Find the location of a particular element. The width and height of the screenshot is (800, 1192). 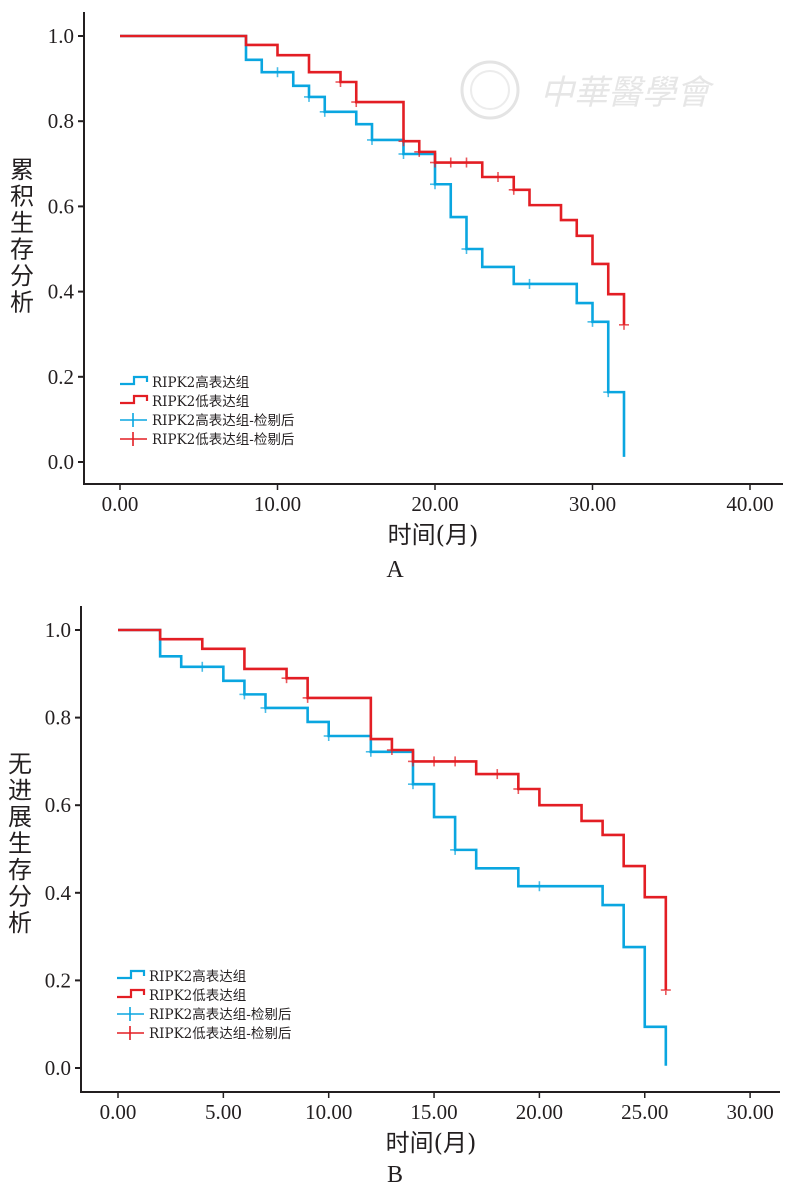

x-ticks: 0.00 5.00 10.00 15.00 20.00 25.00 30.00 is located at coordinates (437, 1108).